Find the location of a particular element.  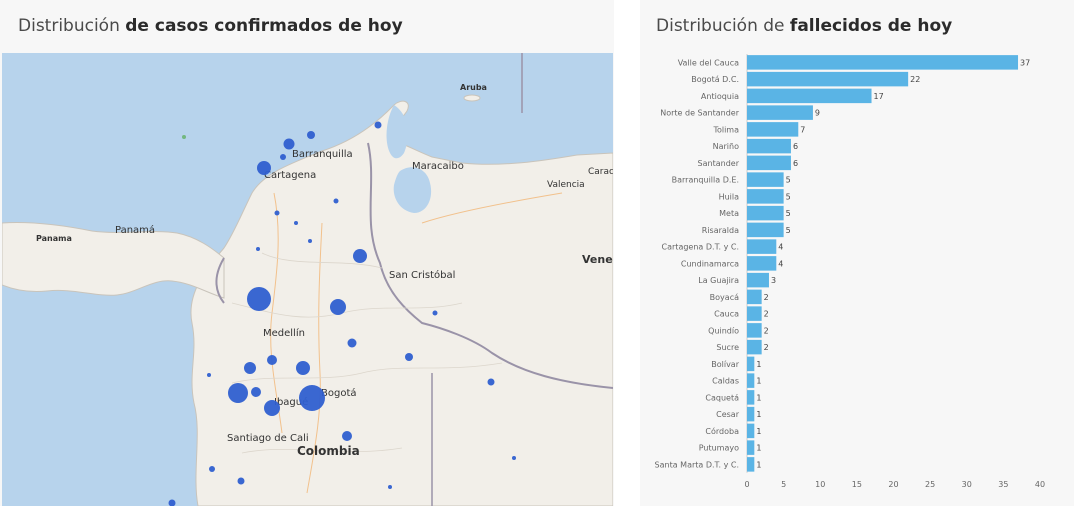

category-label: Cartagena D.T. y C. is located at coordinates (700, 247).